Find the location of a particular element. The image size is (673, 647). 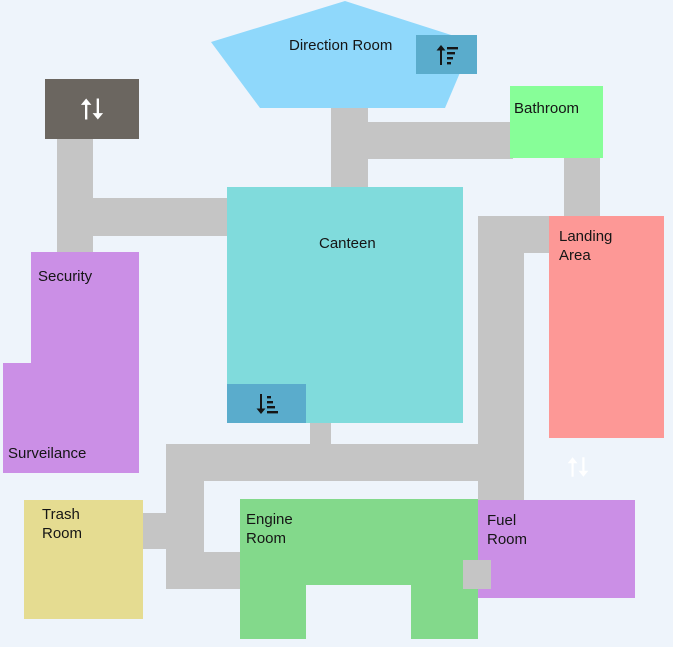

elevator-button is located at coordinates (92, 109).